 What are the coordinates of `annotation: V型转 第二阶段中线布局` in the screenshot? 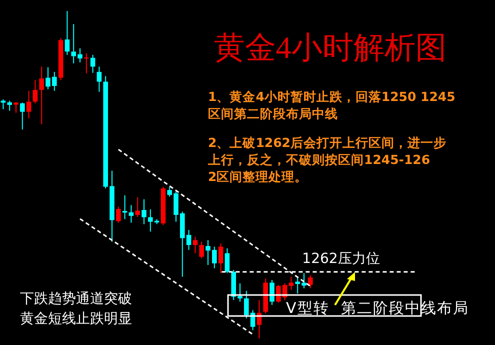 It's located at (377, 308).